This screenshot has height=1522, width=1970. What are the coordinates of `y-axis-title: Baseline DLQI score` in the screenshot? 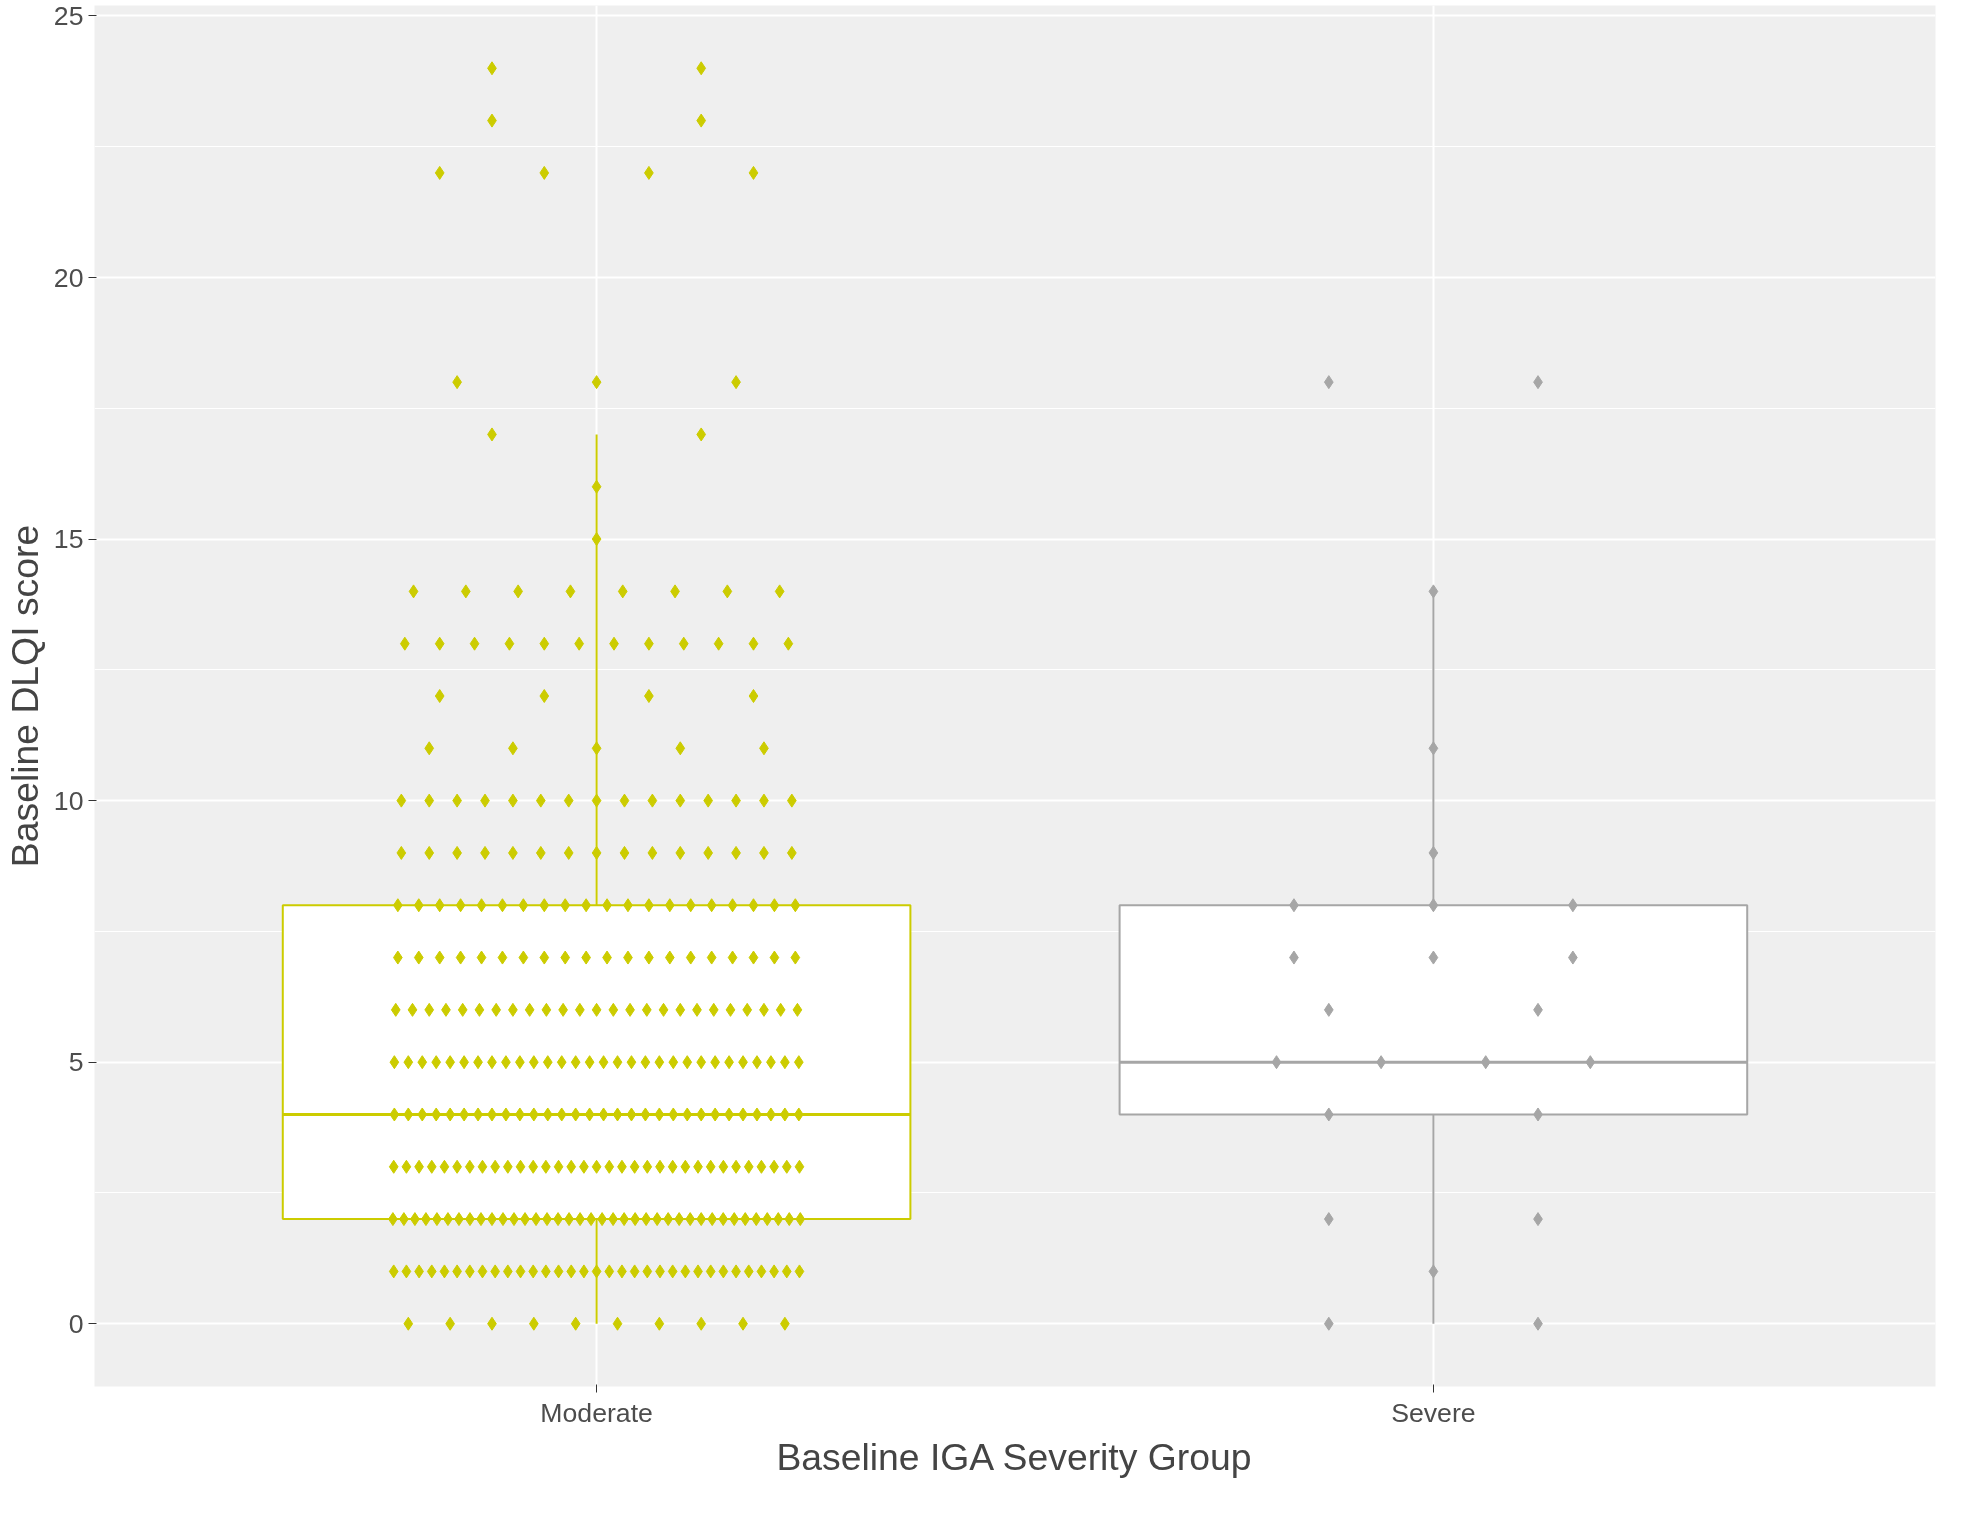 It's located at (24, 696).